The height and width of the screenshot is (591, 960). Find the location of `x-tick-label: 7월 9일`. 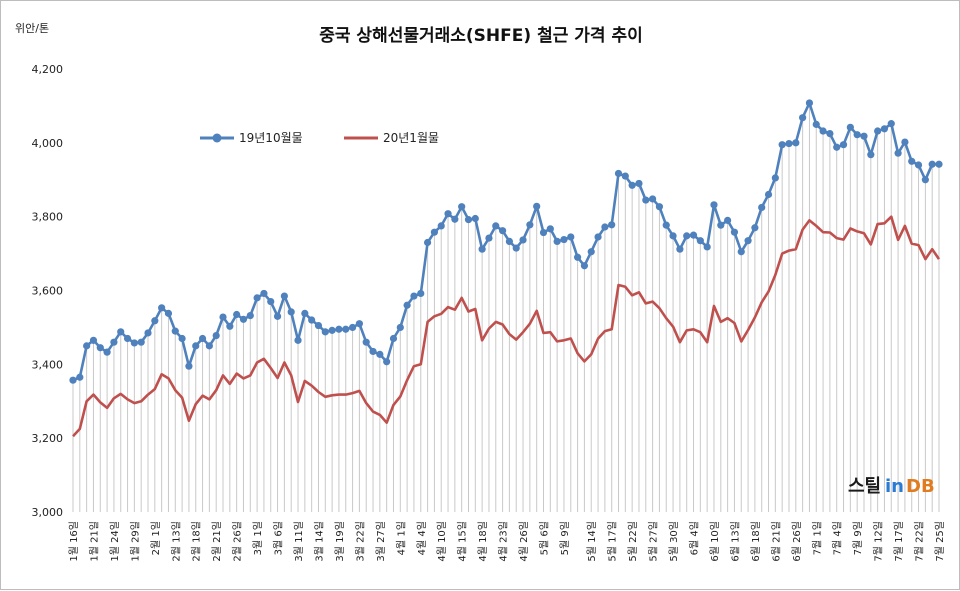

x-tick-label: 7월 9일 is located at coordinates (858, 538).